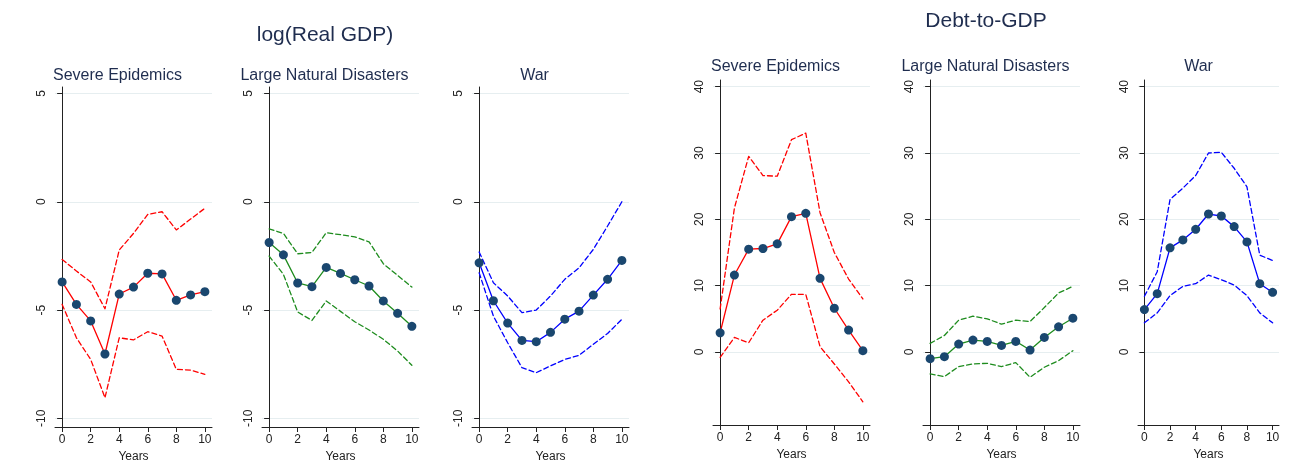 Image resolution: width=1299 pixels, height=468 pixels. What do you see at coordinates (909, 86) in the screenshot?
I see `y-tick-label: 40` at bounding box center [909, 86].